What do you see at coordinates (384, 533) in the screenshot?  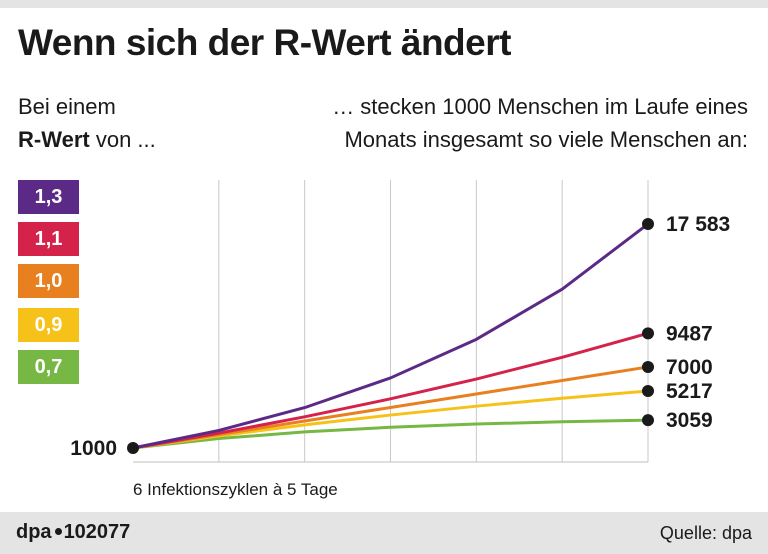 I see `footer: dpa 102077 Quelle: dpa` at bounding box center [384, 533].